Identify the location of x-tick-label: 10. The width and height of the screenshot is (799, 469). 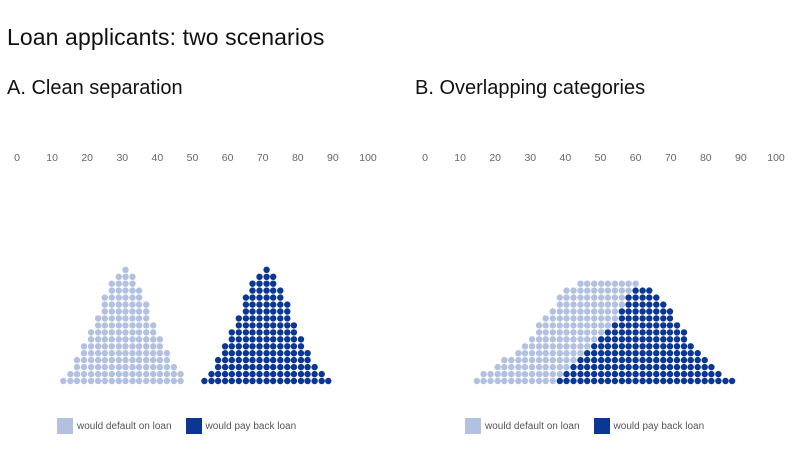
(52, 158).